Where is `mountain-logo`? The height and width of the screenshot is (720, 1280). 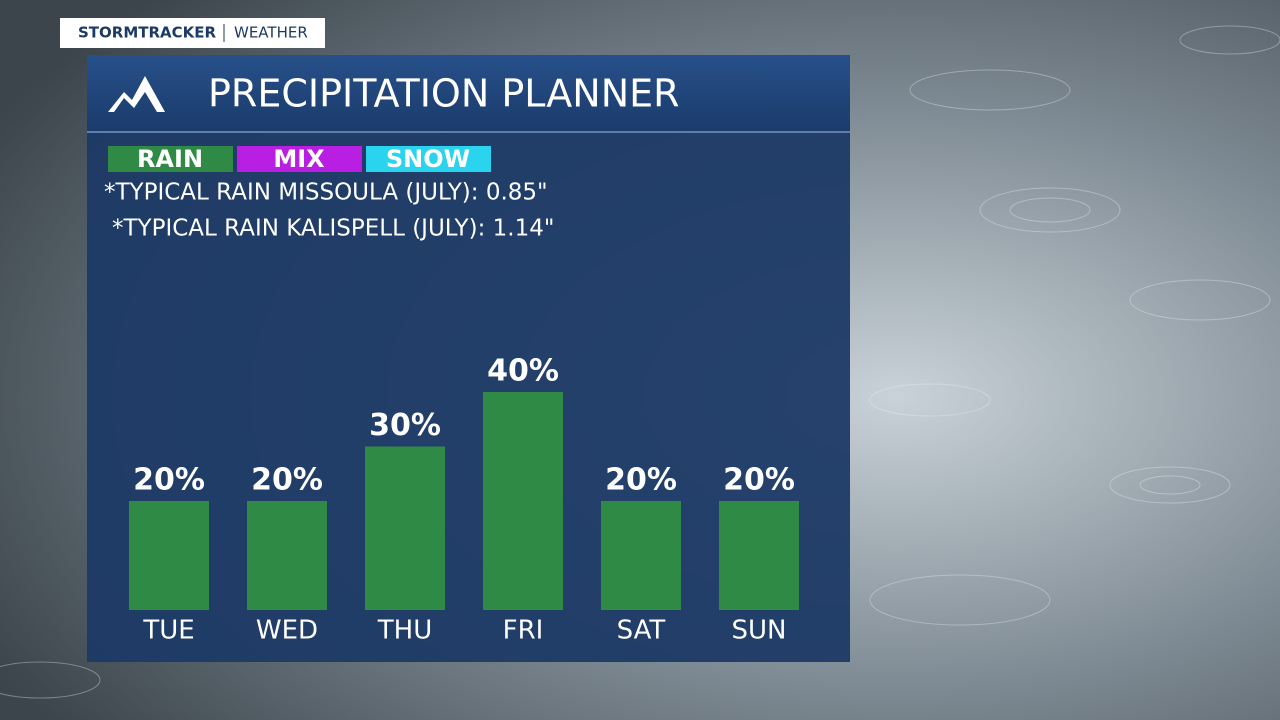 mountain-logo is located at coordinates (136, 94).